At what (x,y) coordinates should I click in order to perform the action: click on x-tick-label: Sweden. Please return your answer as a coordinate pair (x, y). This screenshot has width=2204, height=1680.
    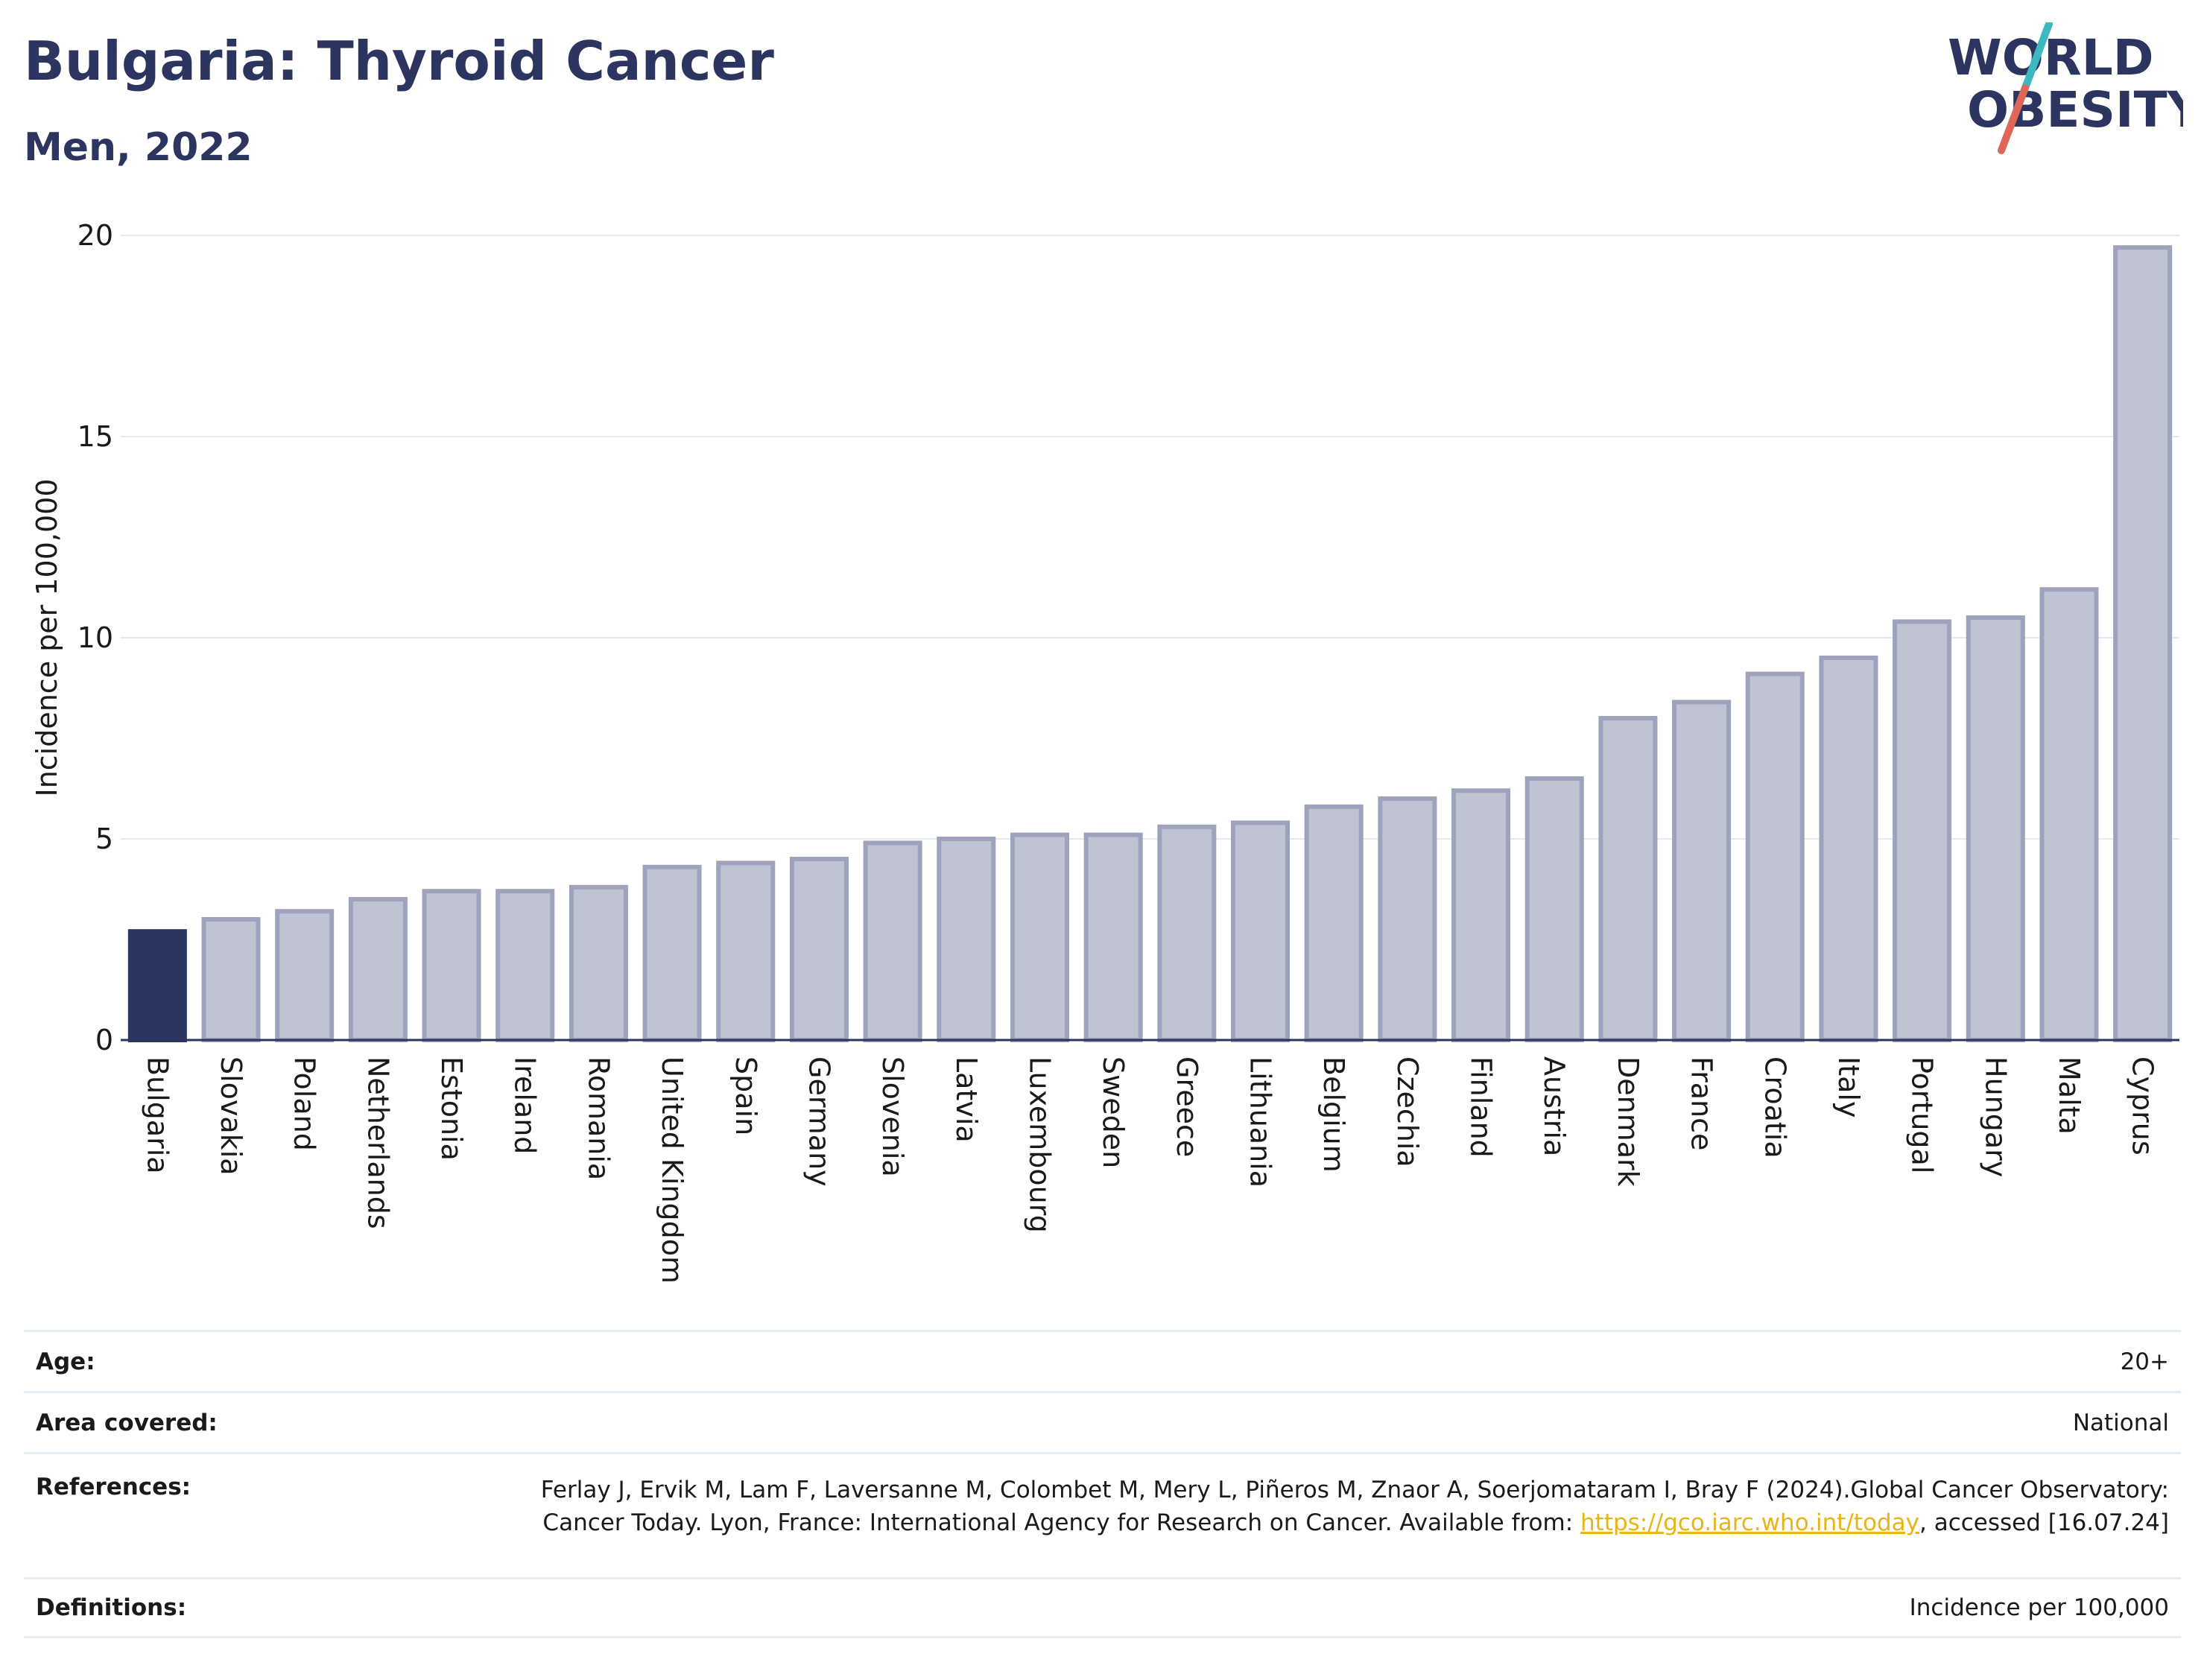
    Looking at the image, I should click on (1113, 1112).